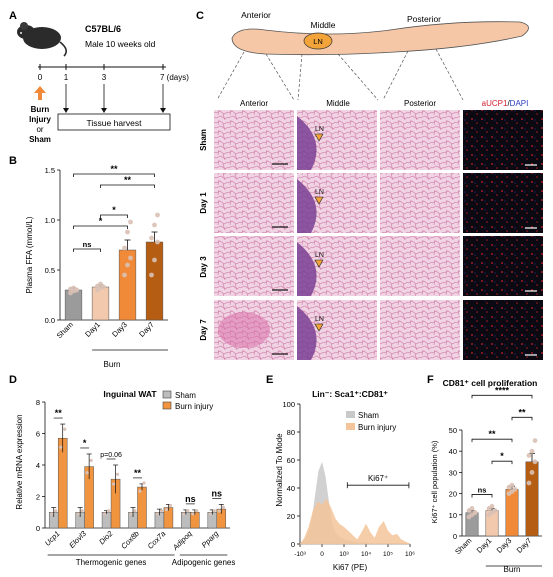 The width and height of the screenshot is (553, 577). I want to click on x-tick-label: Day3, so click(504, 545).